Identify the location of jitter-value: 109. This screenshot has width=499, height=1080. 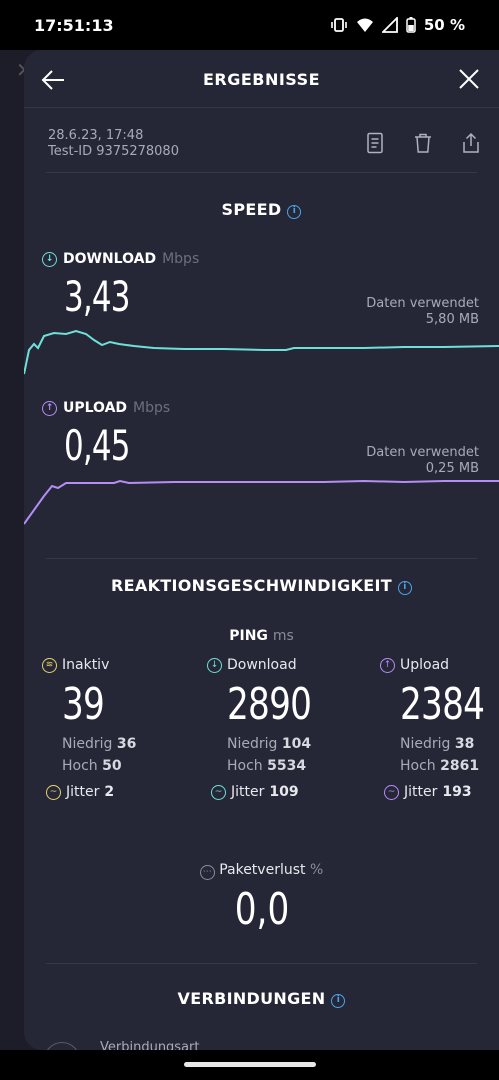
(284, 792).